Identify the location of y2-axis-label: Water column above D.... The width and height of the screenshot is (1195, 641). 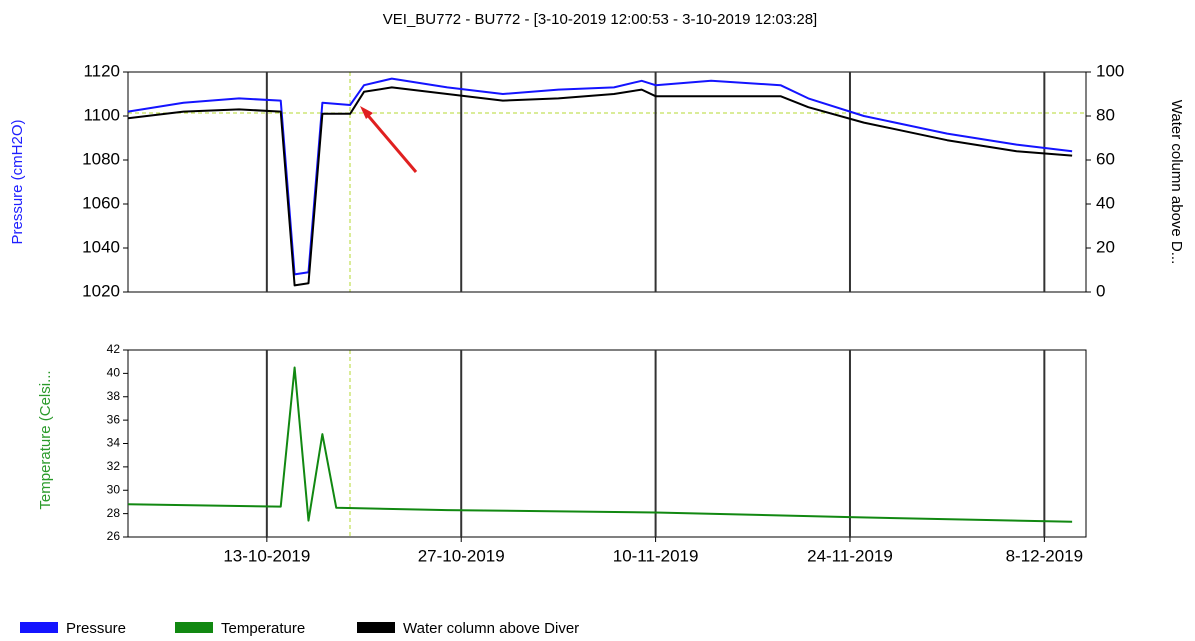
(1176, 182).